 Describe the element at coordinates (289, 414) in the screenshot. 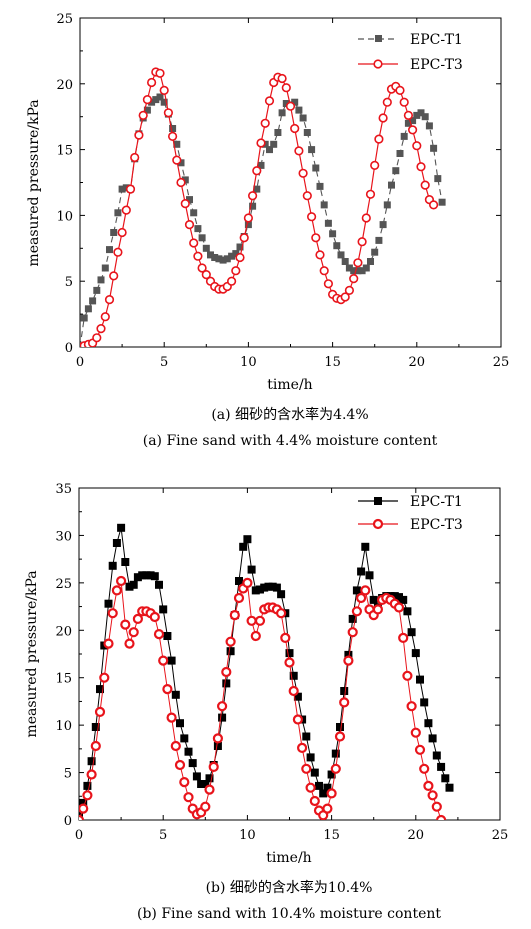

I see `chart-a-caption-cn: (a) 细砂的含水率为4.4%` at that location.